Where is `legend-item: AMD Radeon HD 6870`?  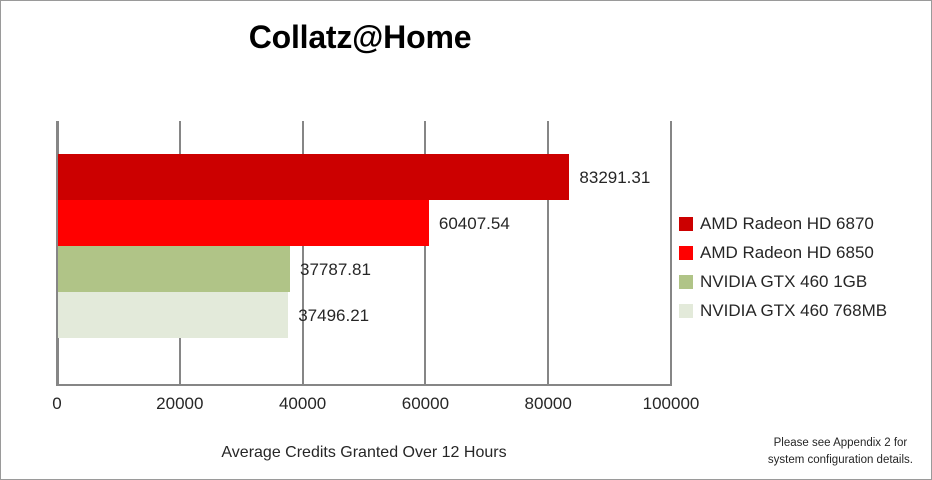
legend-item: AMD Radeon HD 6870 is located at coordinates (783, 223).